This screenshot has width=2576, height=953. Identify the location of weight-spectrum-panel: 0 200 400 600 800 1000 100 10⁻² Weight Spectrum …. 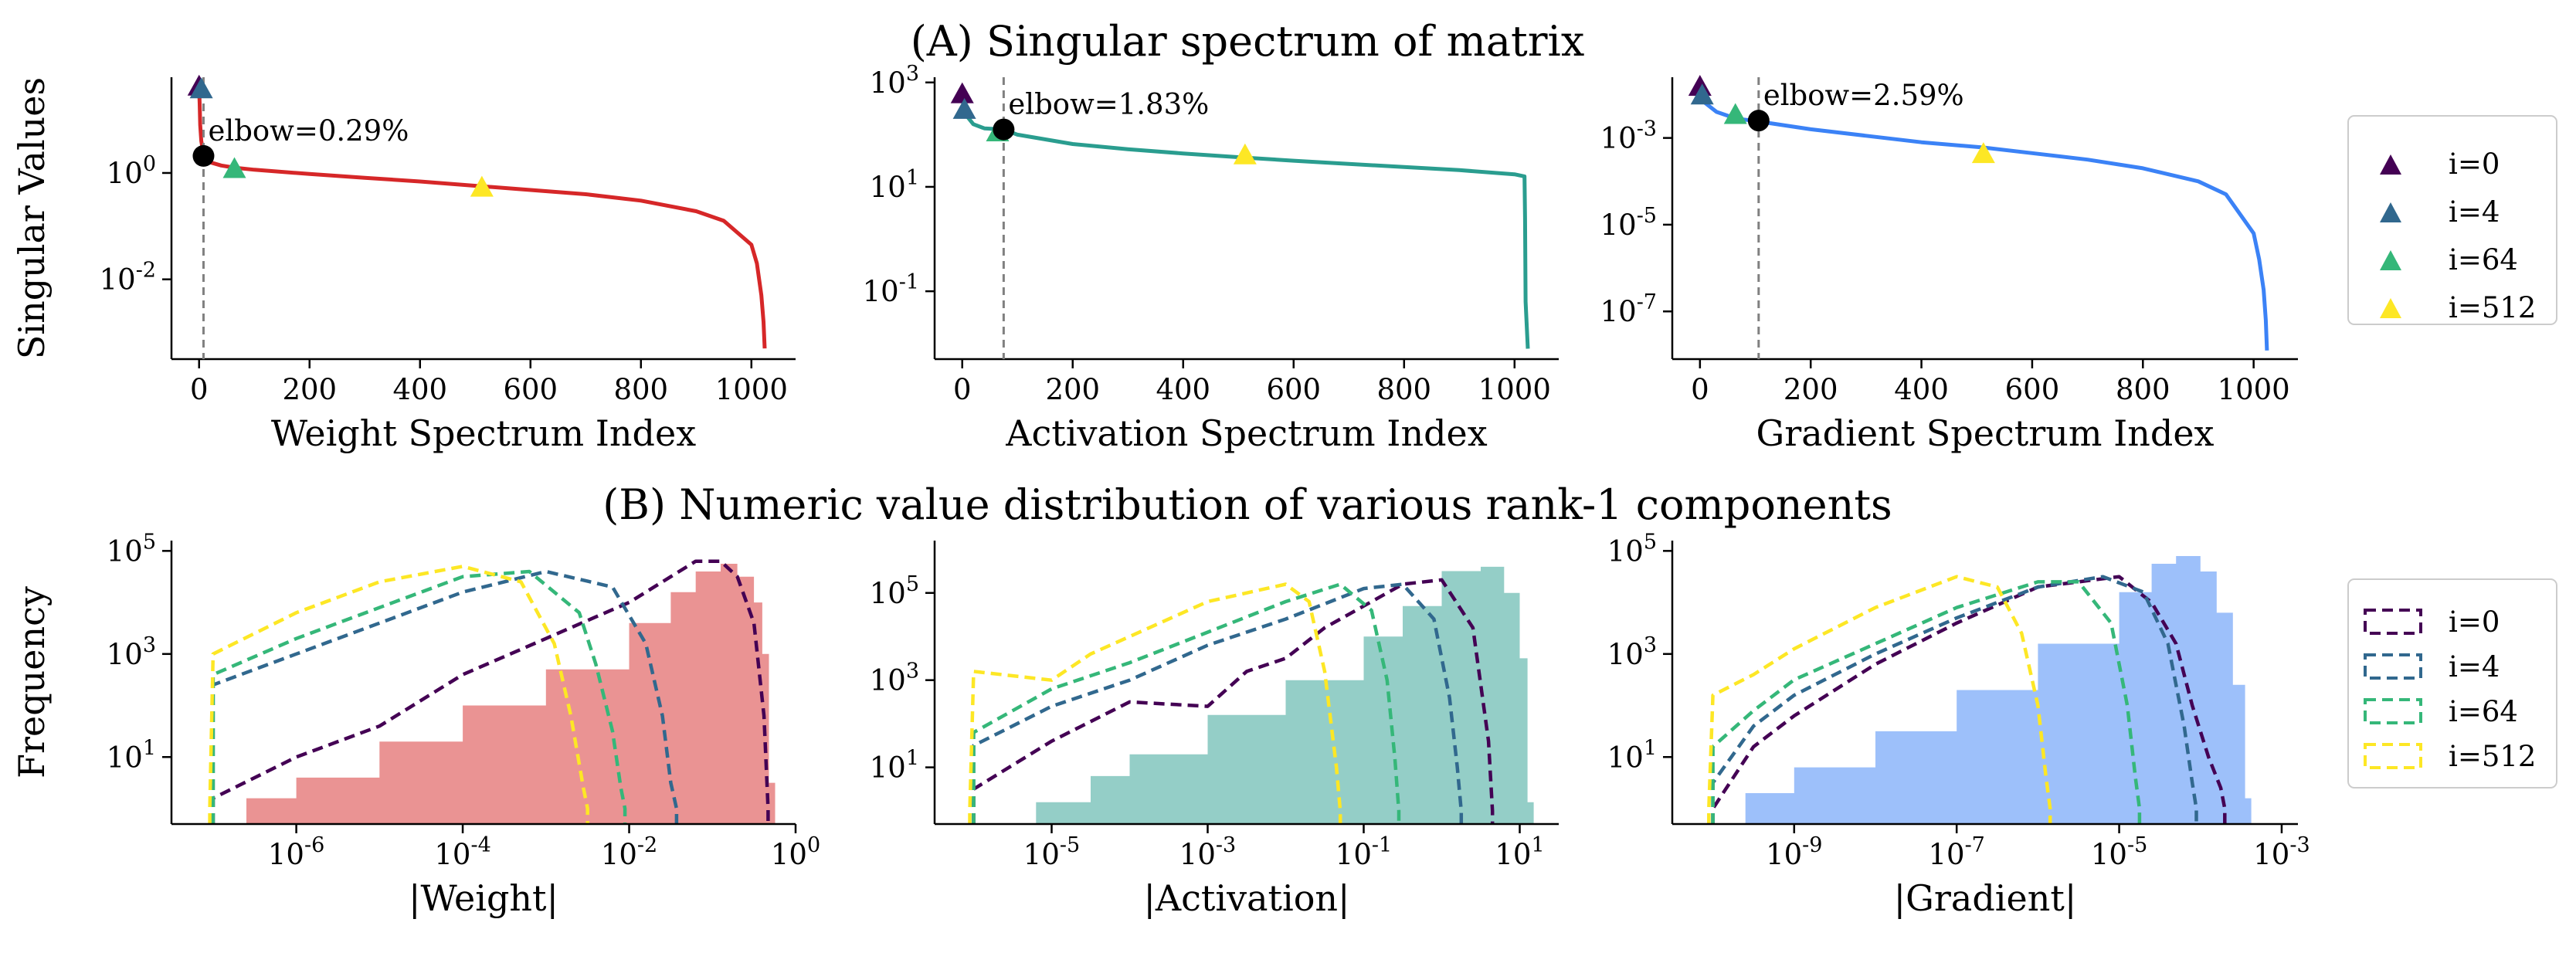
(403, 264).